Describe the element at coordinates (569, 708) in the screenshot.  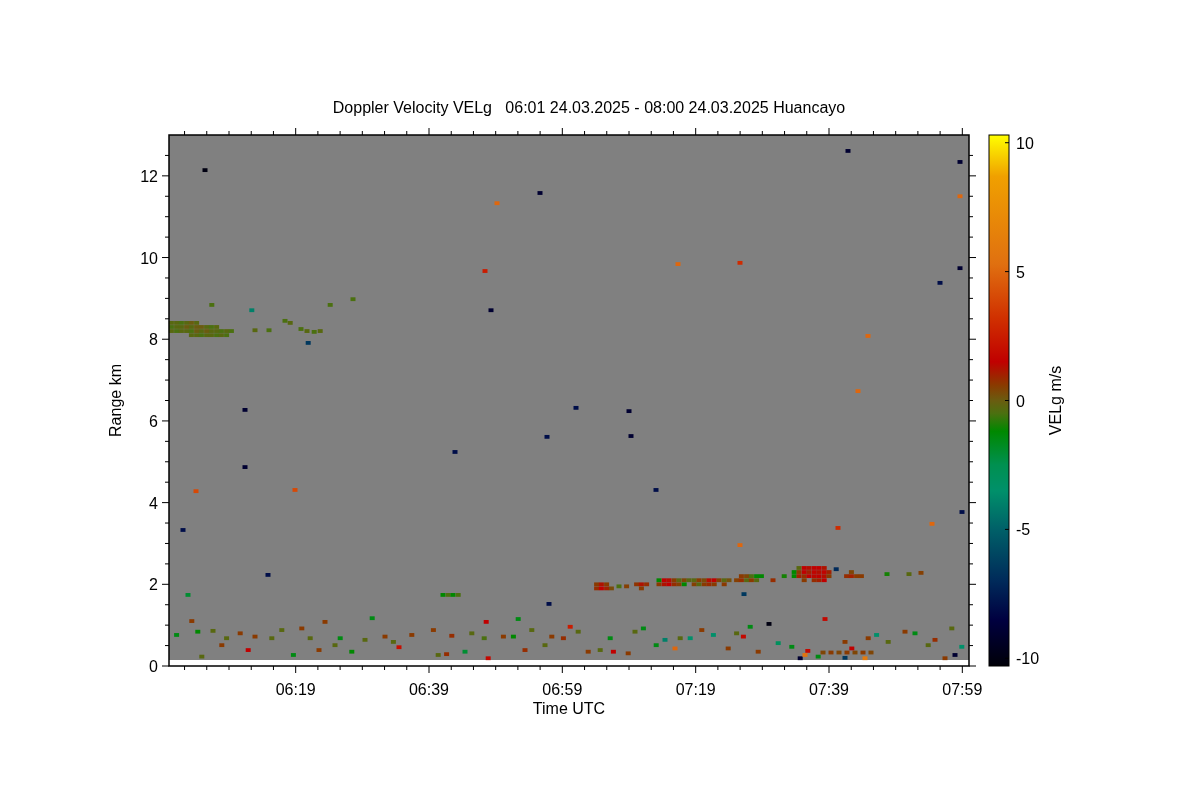
I see `x-axis-title: Time UTC` at that location.